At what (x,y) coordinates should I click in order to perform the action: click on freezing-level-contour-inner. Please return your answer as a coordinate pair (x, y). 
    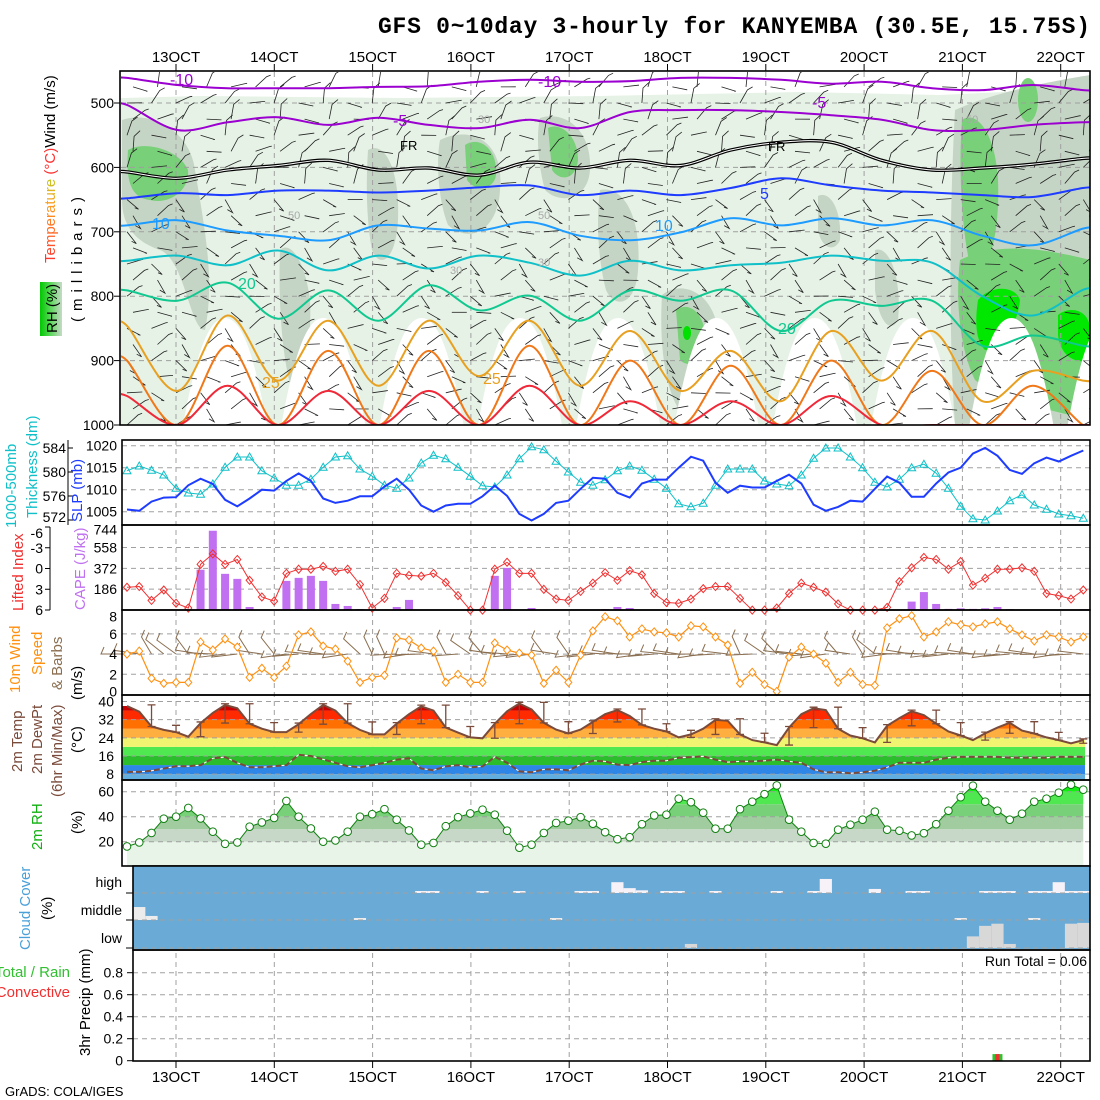
    Looking at the image, I should click on (605, 159).